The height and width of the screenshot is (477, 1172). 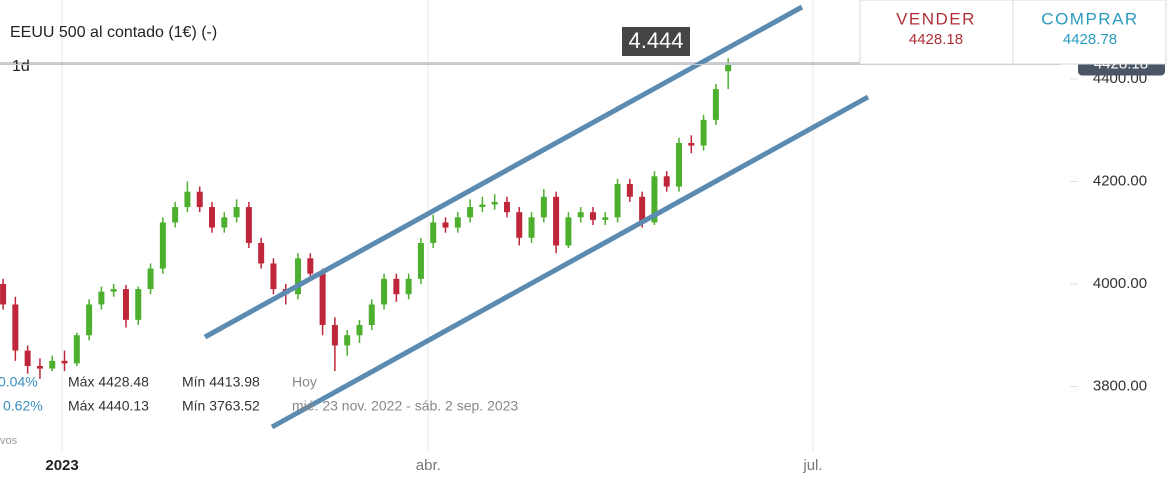 I want to click on sell-button: VENDER 4428.18, so click(x=936, y=28).